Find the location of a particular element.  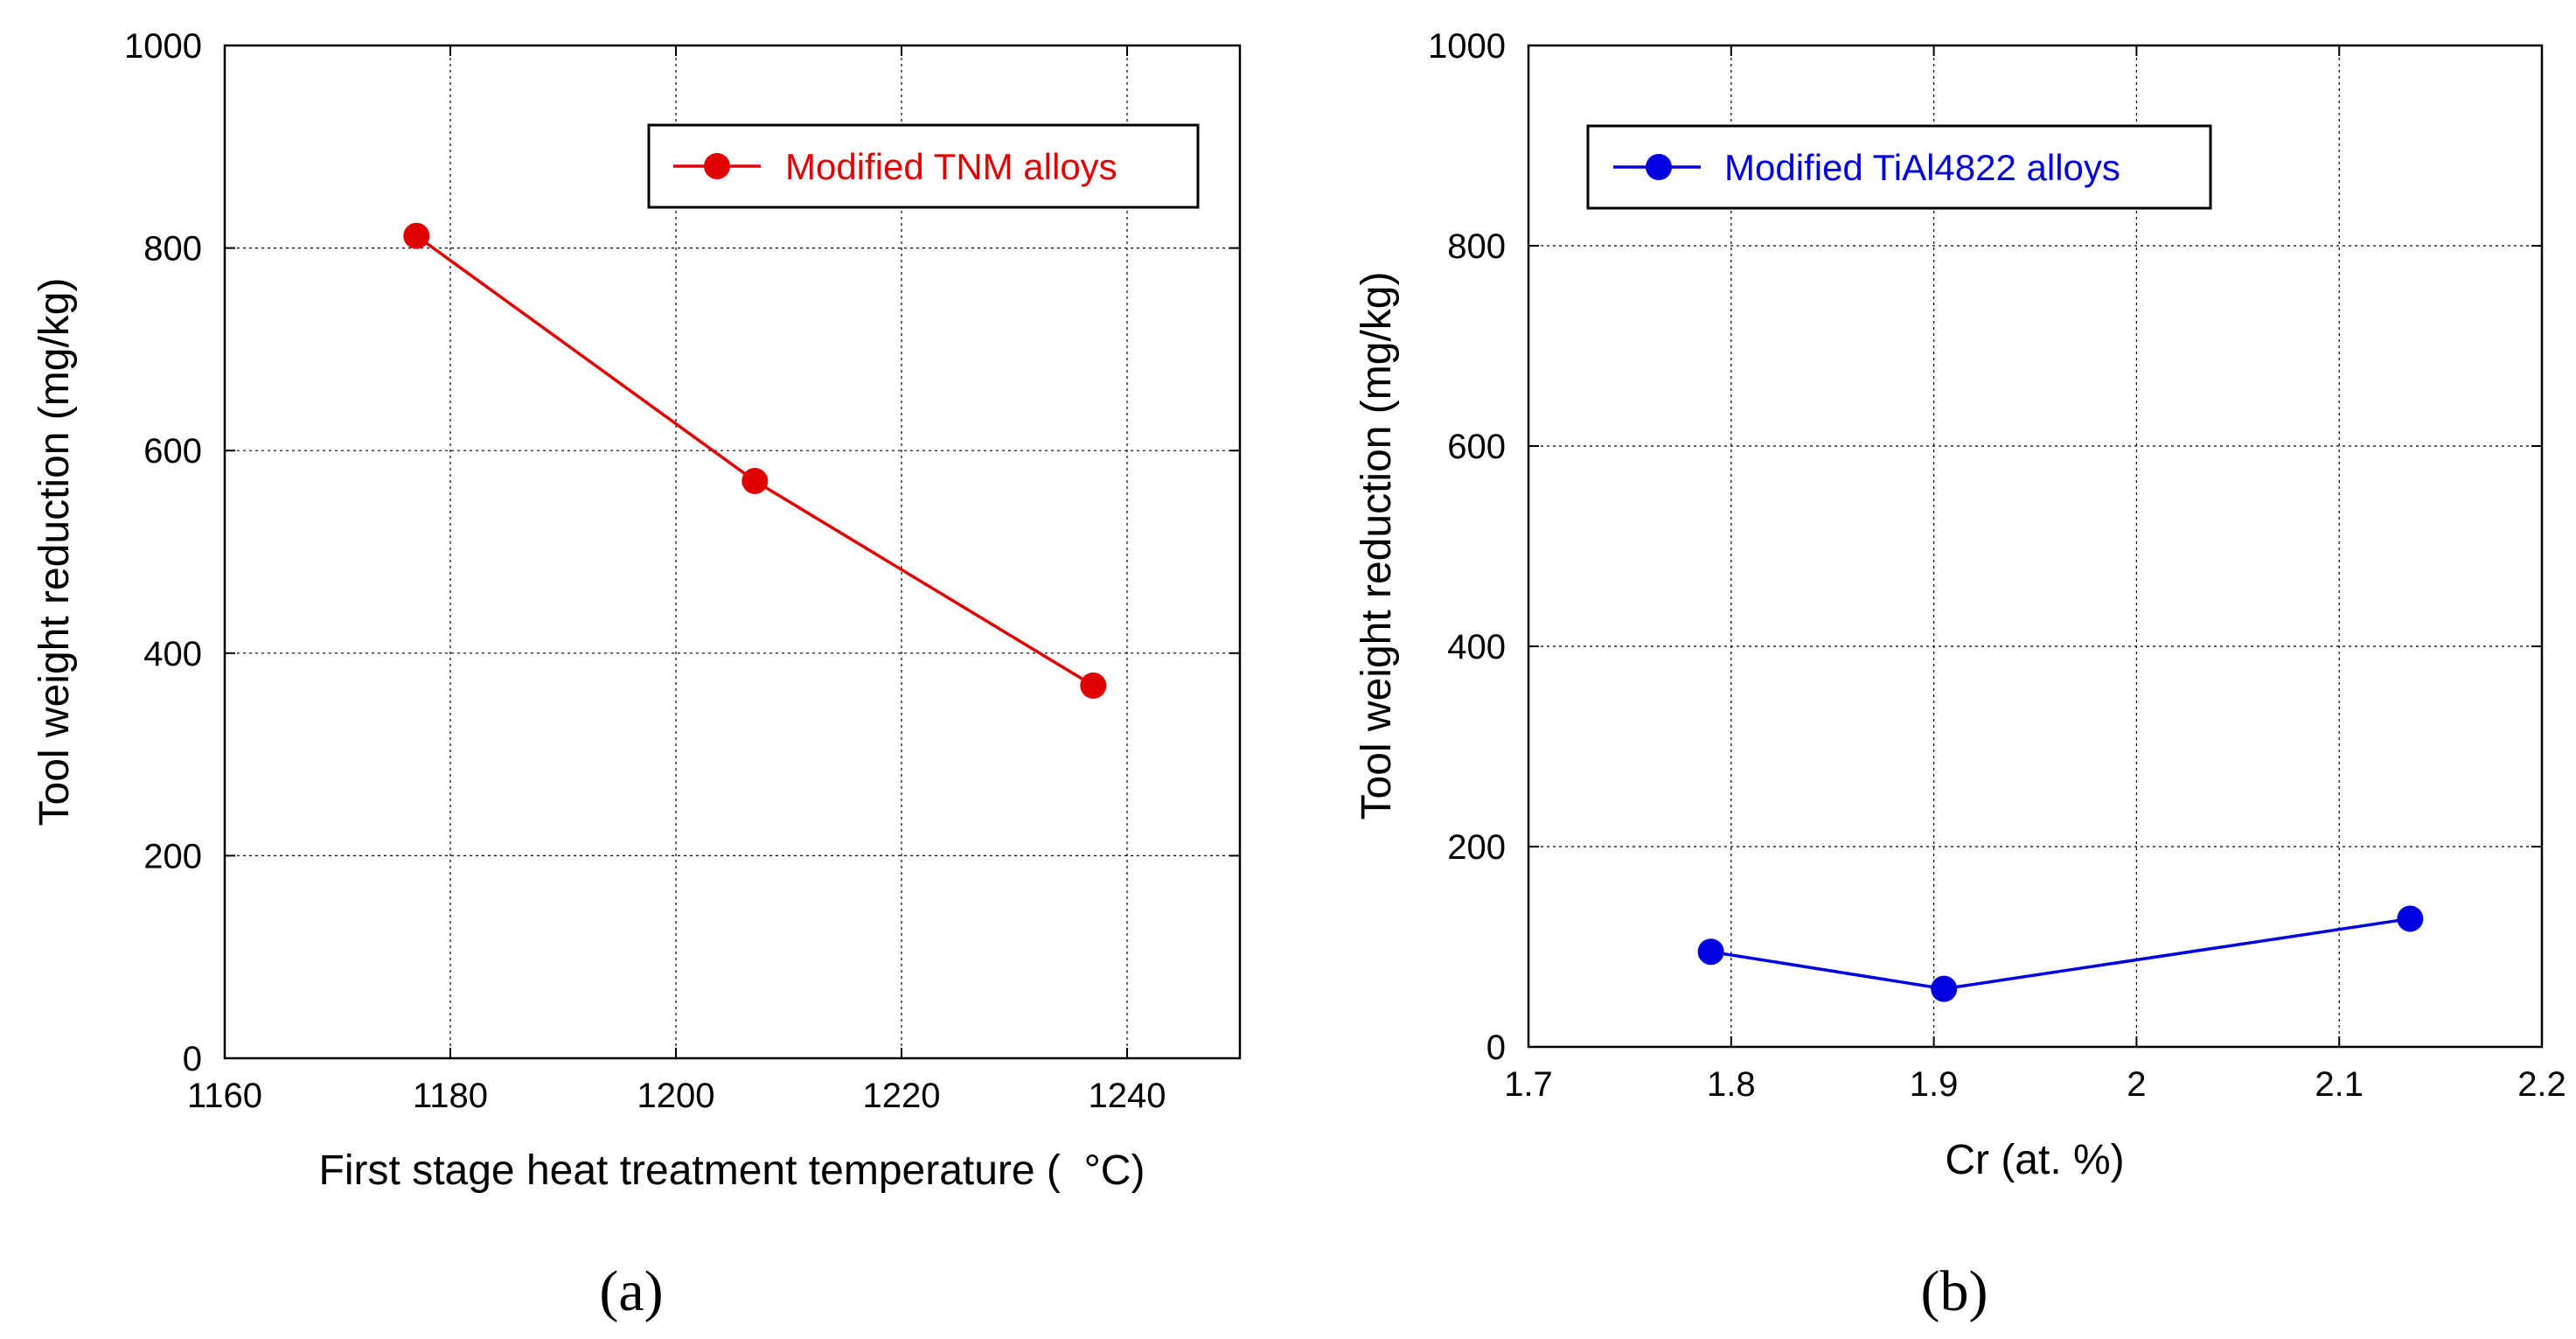

chart-a-panel-label: (a) is located at coordinates (631, 1291).